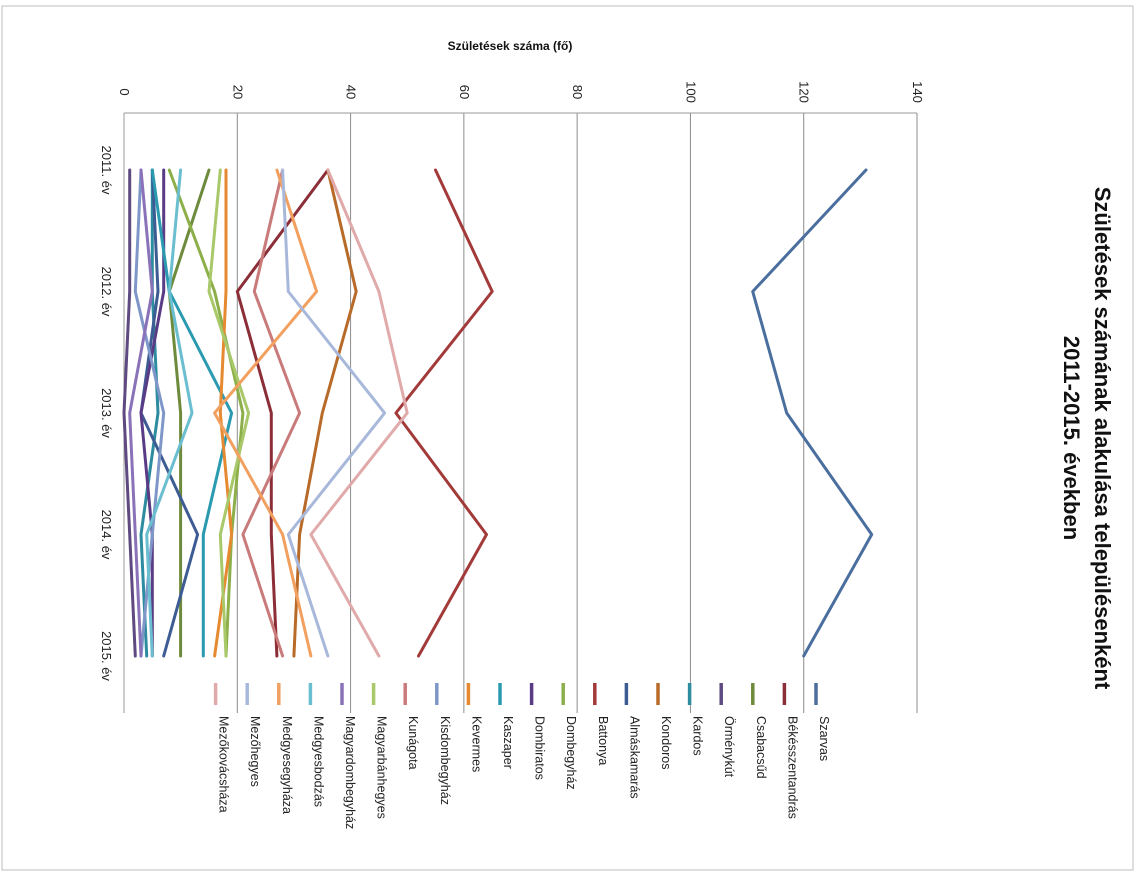  I want to click on legend-label: Csabacsűd, so click(761, 747).